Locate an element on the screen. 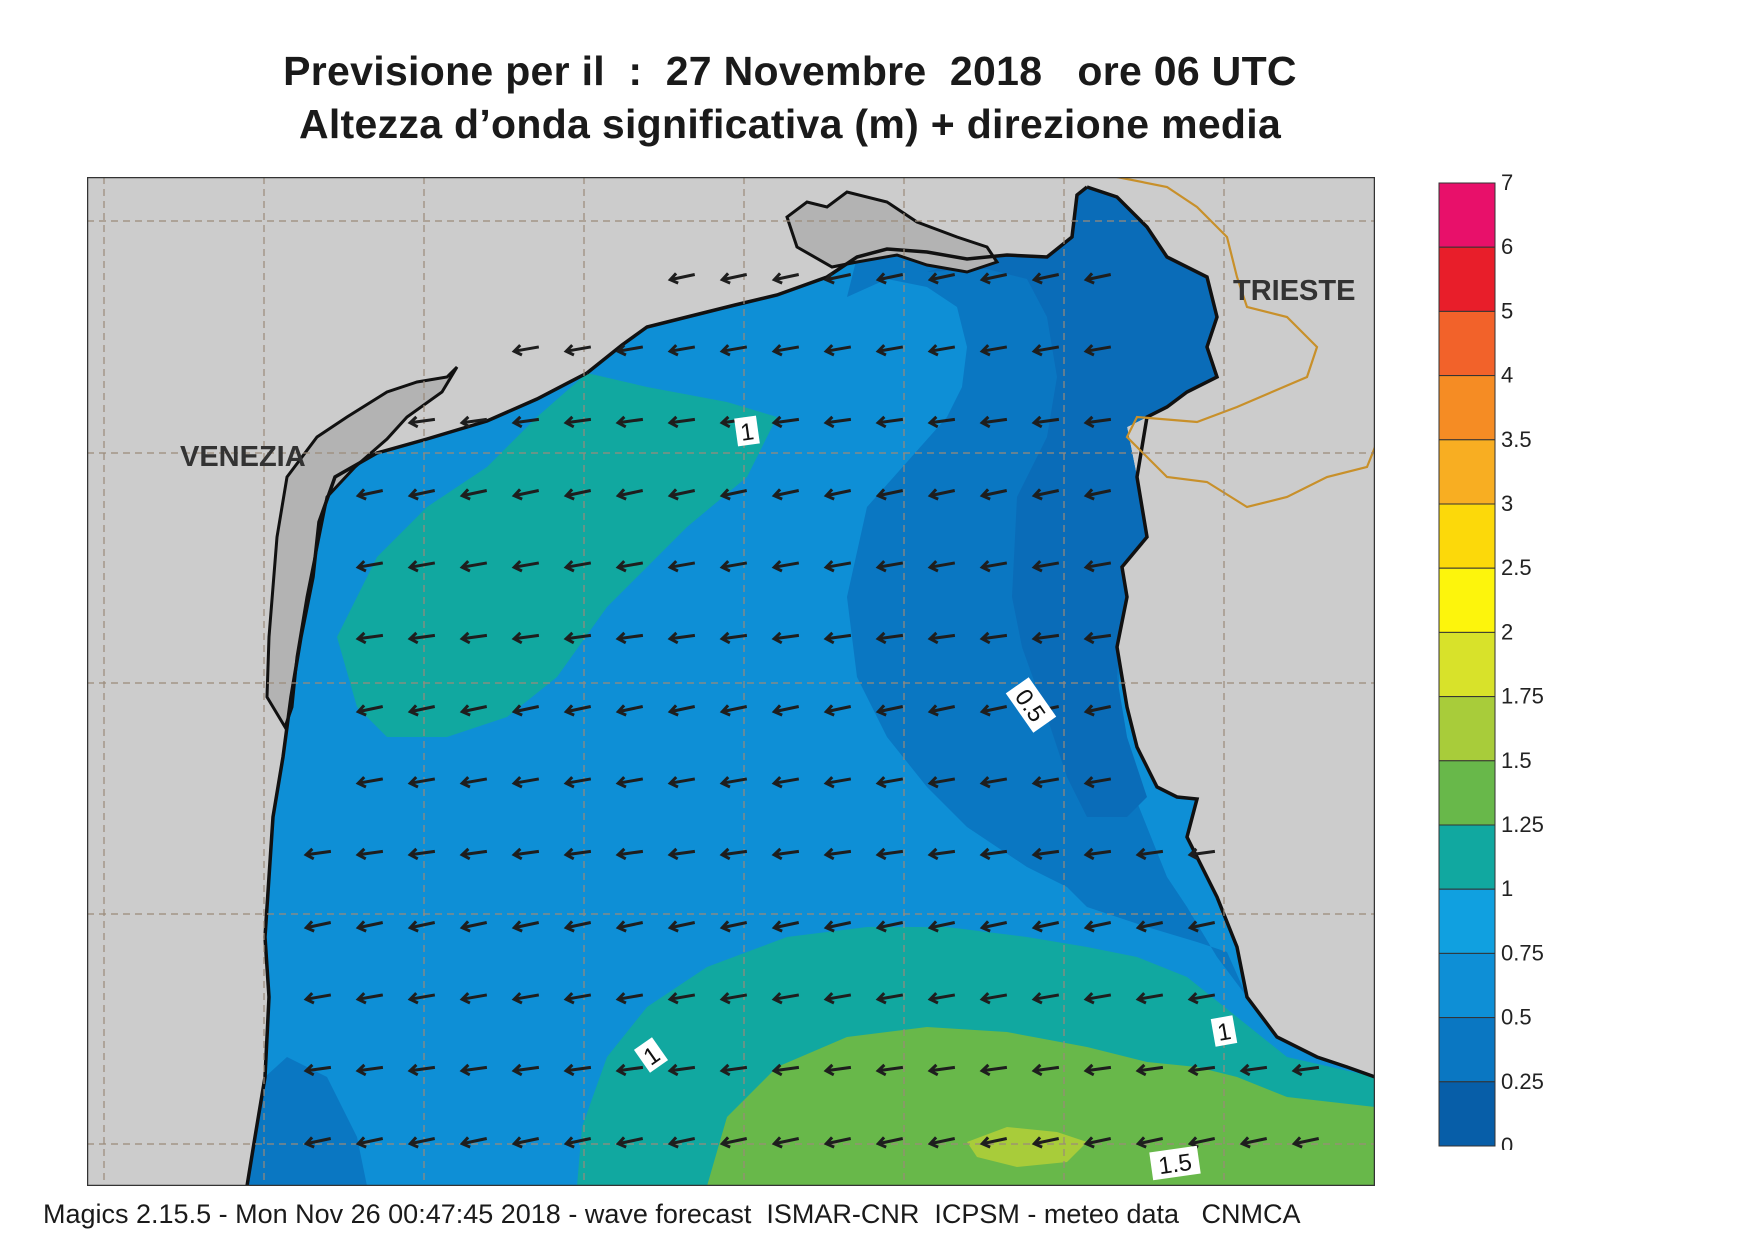 The image size is (1755, 1242). svg-text: 1 is located at coordinates (747, 432).